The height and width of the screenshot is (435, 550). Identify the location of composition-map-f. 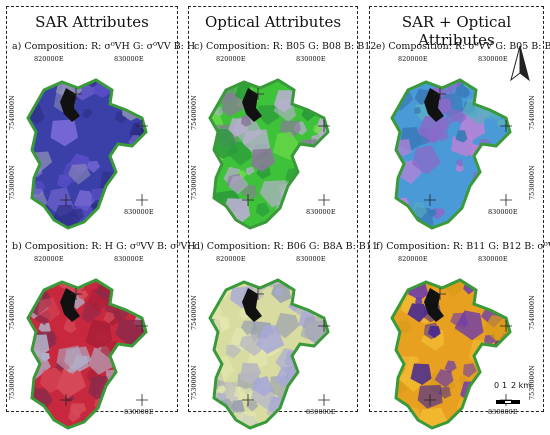
(451, 354).